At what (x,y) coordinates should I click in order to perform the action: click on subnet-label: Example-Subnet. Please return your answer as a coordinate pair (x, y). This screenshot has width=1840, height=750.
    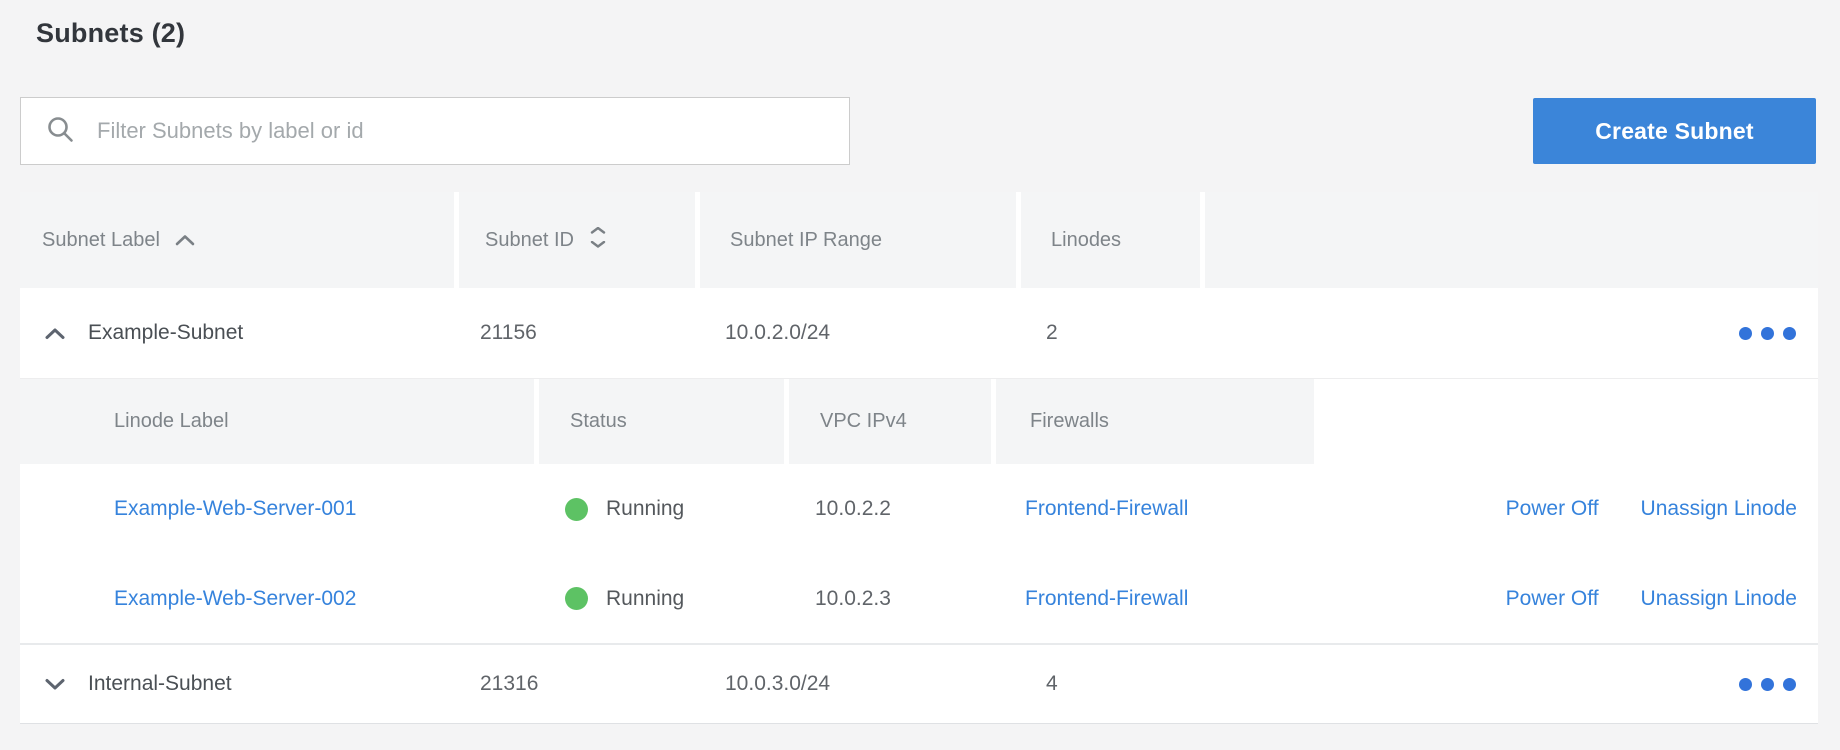
    Looking at the image, I should click on (166, 332).